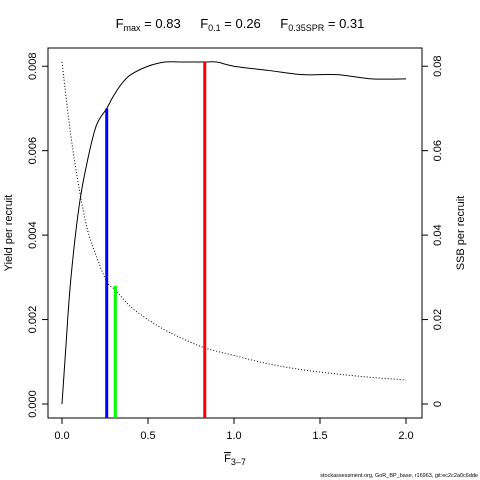  Describe the element at coordinates (438, 150) in the screenshot. I see `y-right-tick-label: 0.06` at that location.